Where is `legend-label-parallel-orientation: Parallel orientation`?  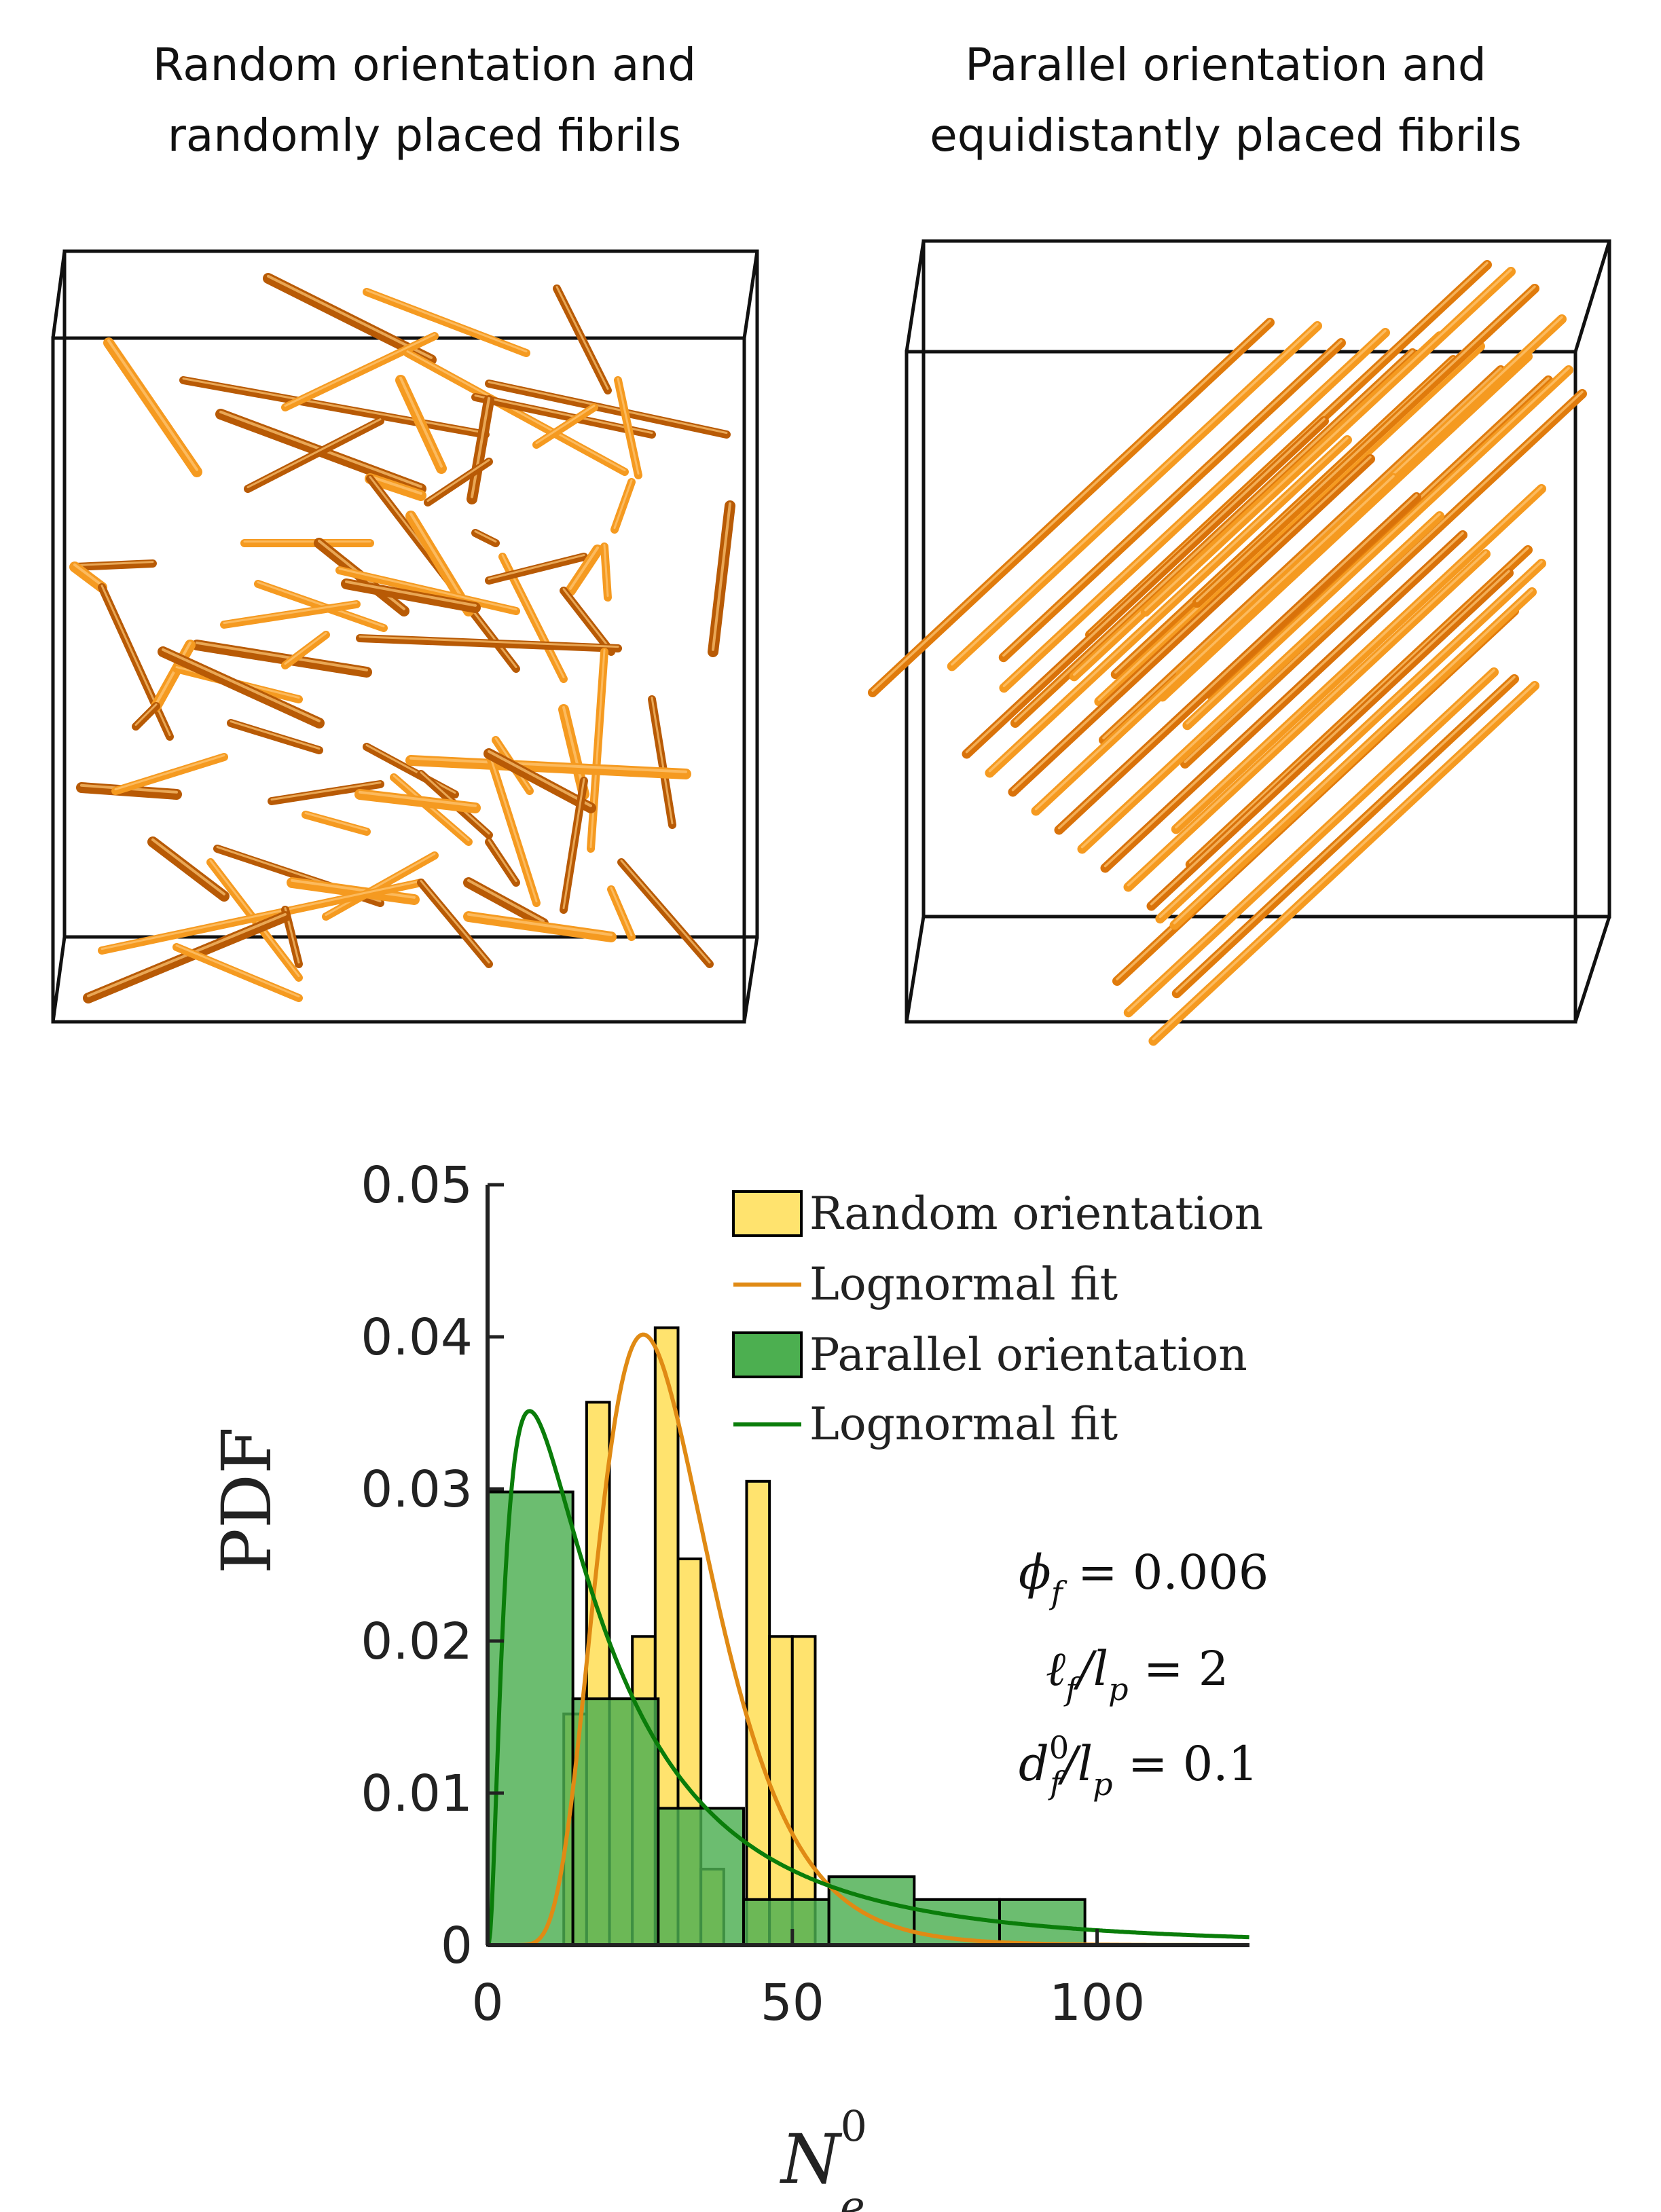
legend-label-parallel-orientation: Parallel orientation is located at coordinates (1028, 1355).